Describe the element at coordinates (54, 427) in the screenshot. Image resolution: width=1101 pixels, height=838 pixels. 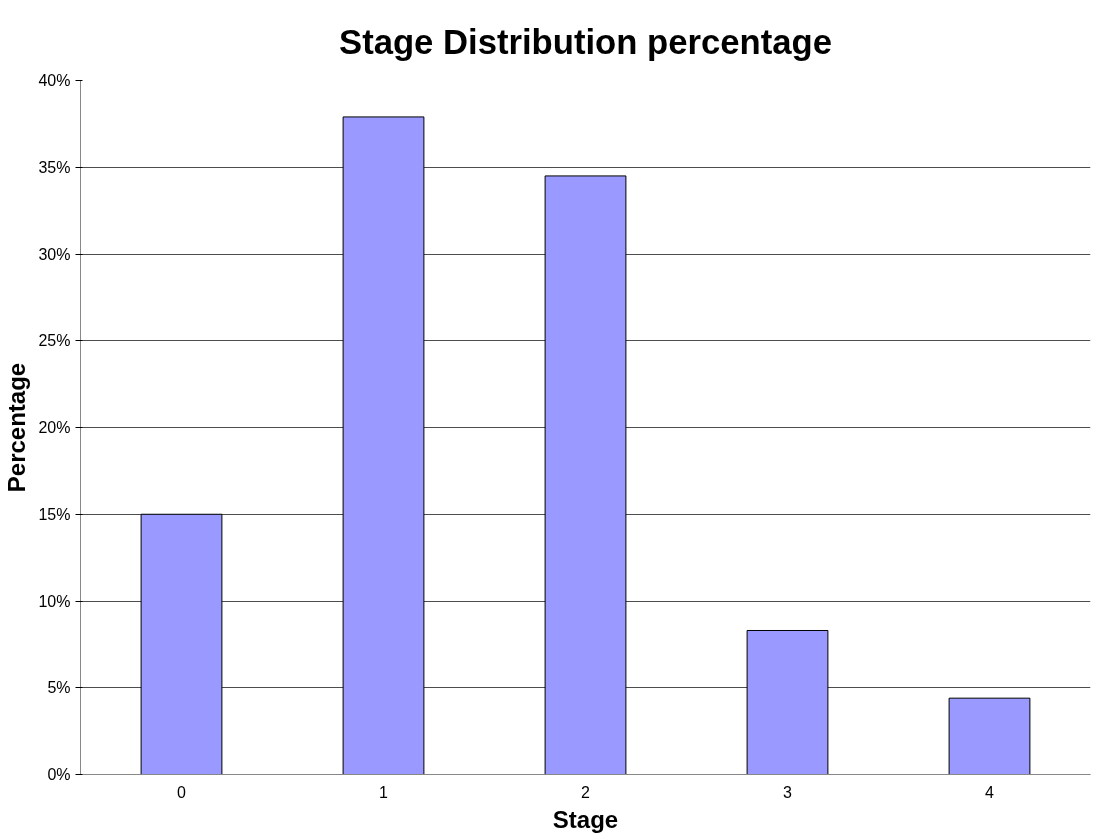
I see `y-tick-label: 20%` at that location.